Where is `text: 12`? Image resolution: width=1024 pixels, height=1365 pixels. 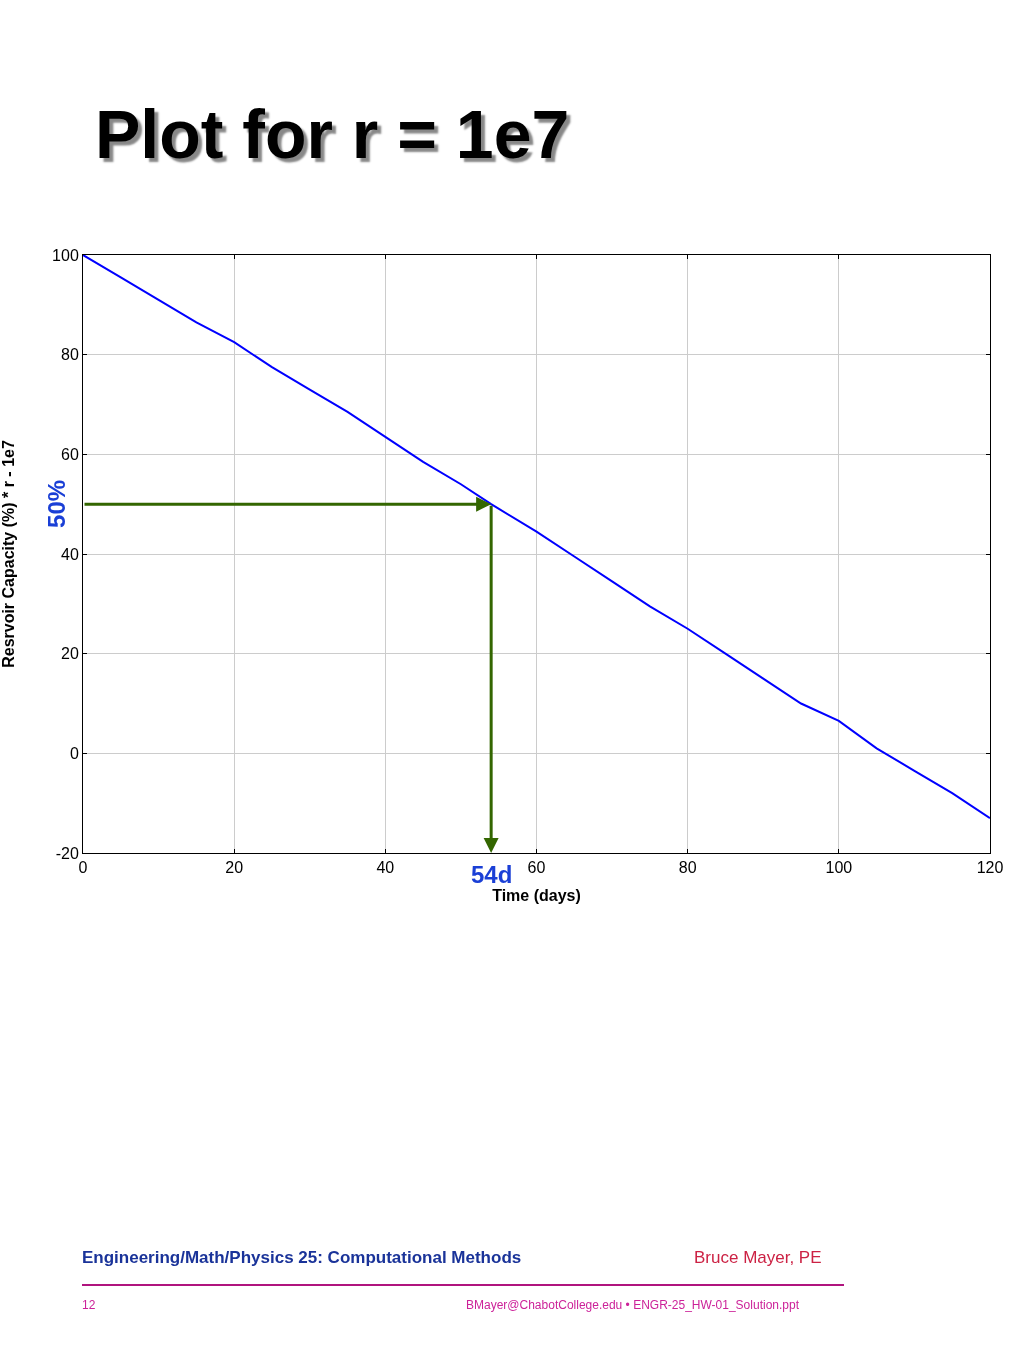 text: 12 is located at coordinates (89, 1305).